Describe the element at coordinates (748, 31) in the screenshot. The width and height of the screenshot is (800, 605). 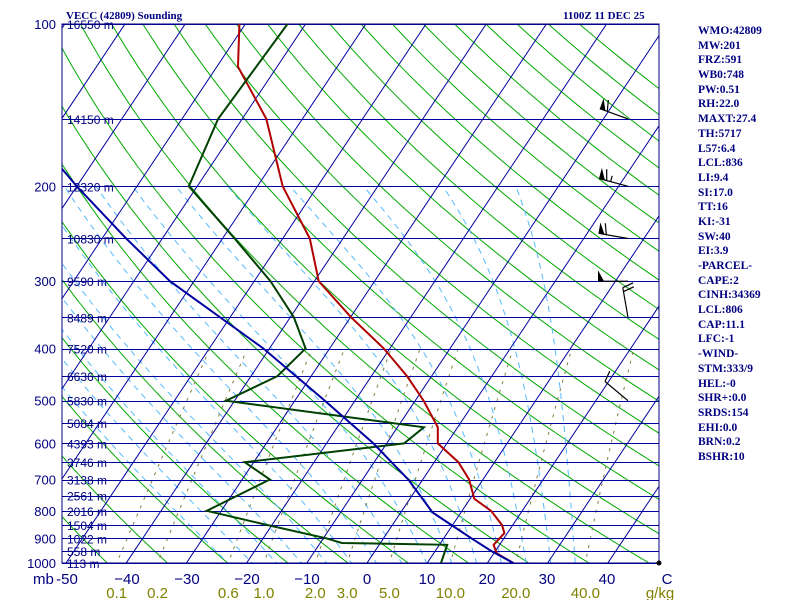
I see `index-value: WMO:42809` at that location.